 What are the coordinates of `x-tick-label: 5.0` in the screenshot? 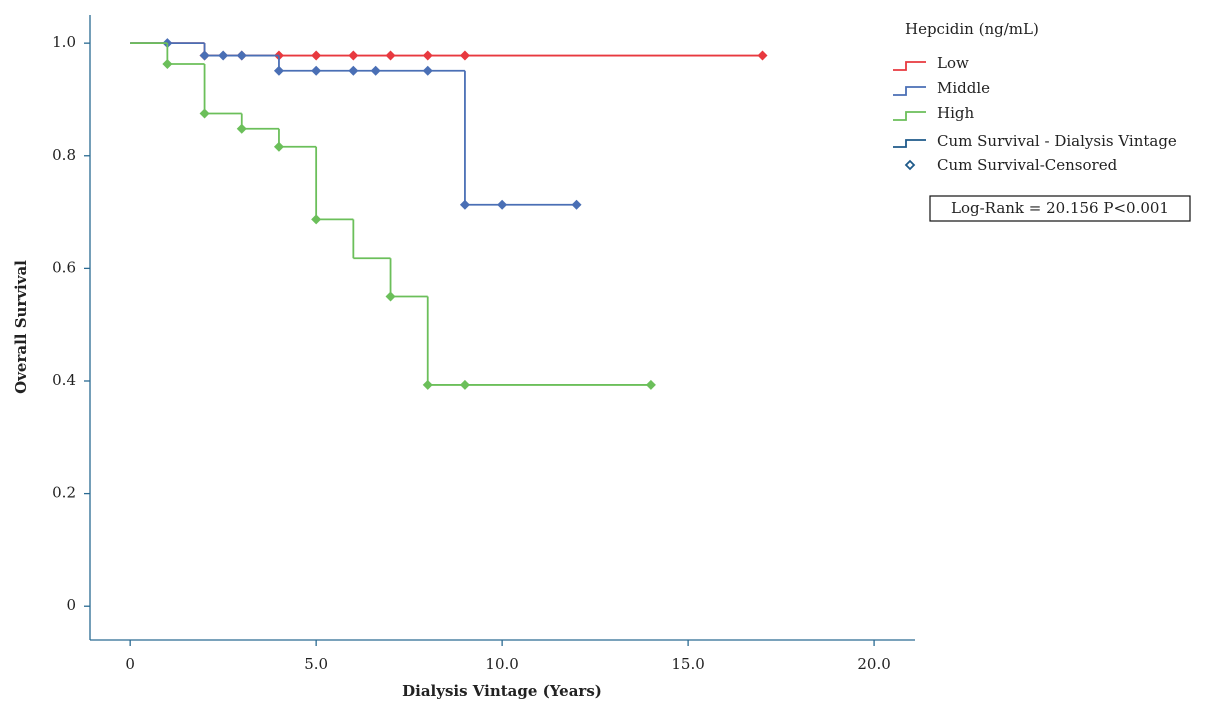 It's located at (316, 664).